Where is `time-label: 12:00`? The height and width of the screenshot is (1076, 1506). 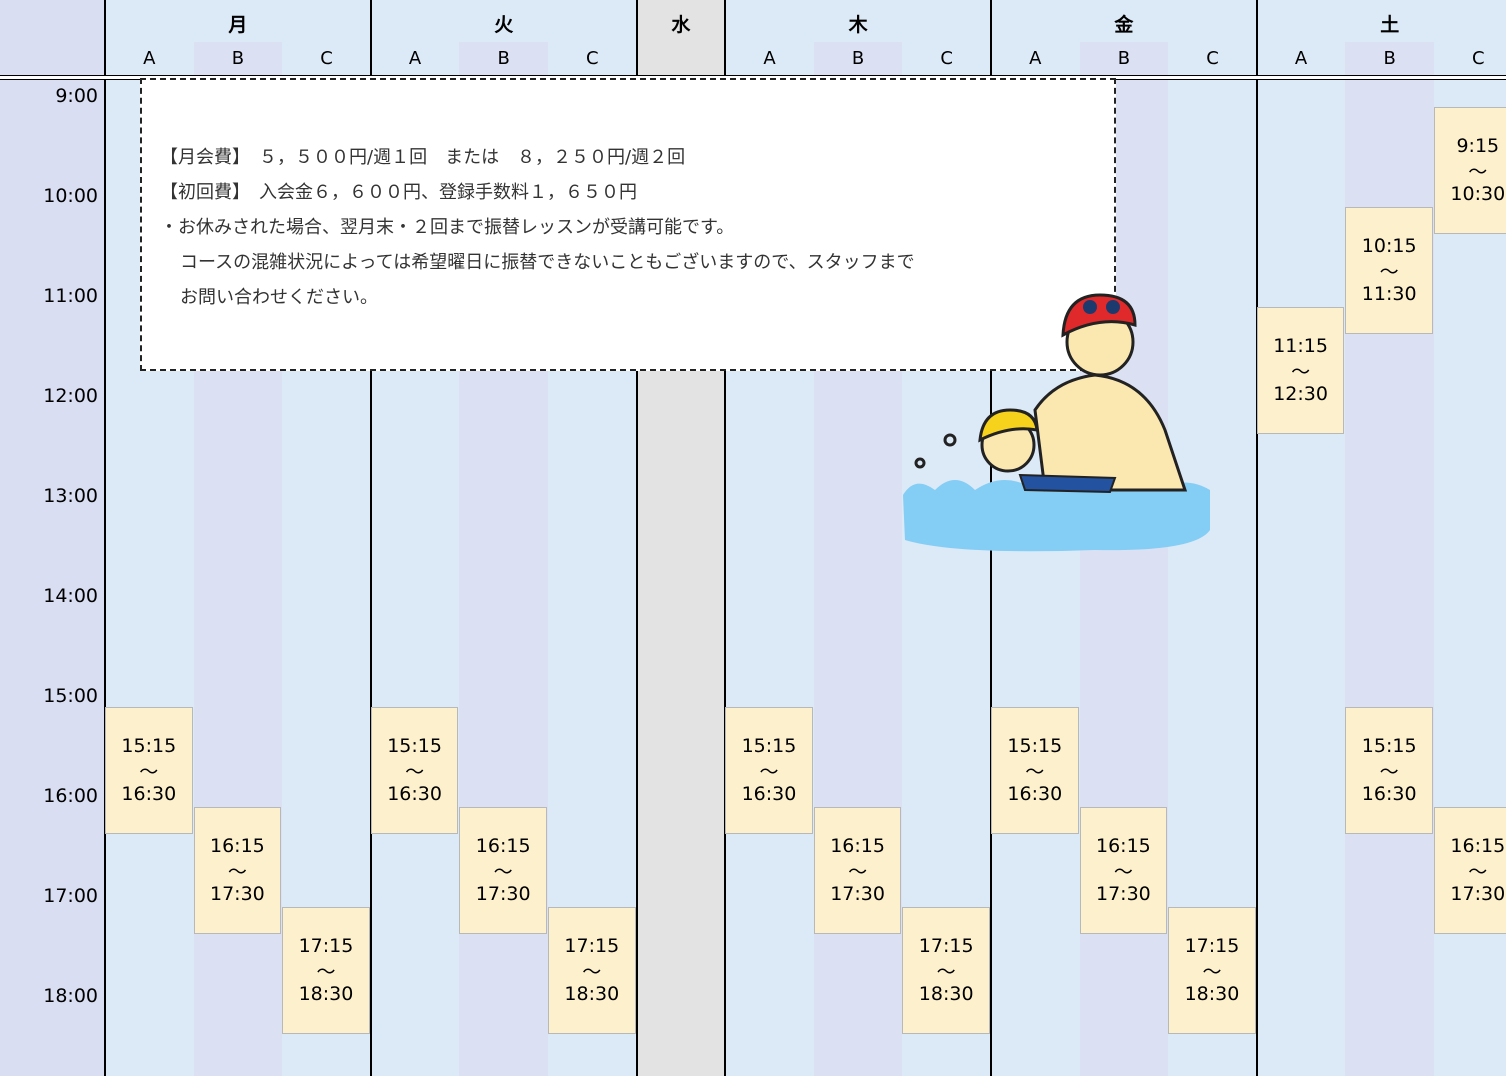
time-label: 12:00 is located at coordinates (70, 396).